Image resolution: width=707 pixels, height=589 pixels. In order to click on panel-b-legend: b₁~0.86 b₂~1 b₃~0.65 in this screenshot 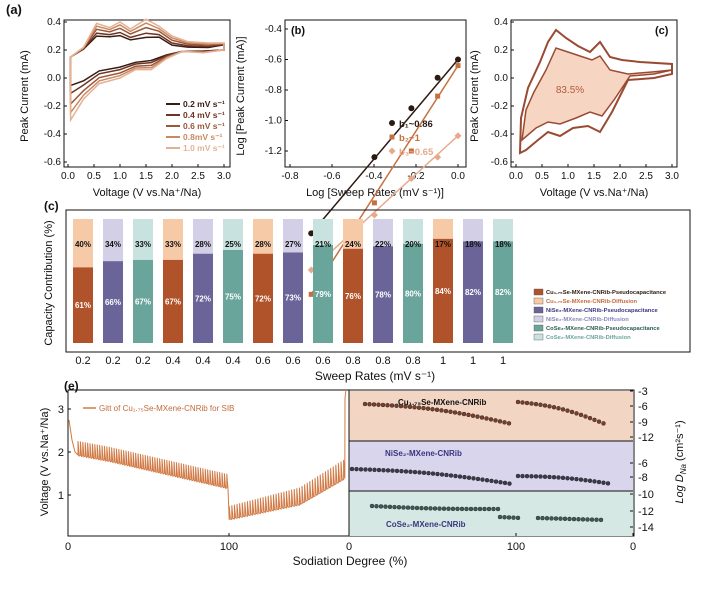, I will do `click(411, 138)`.